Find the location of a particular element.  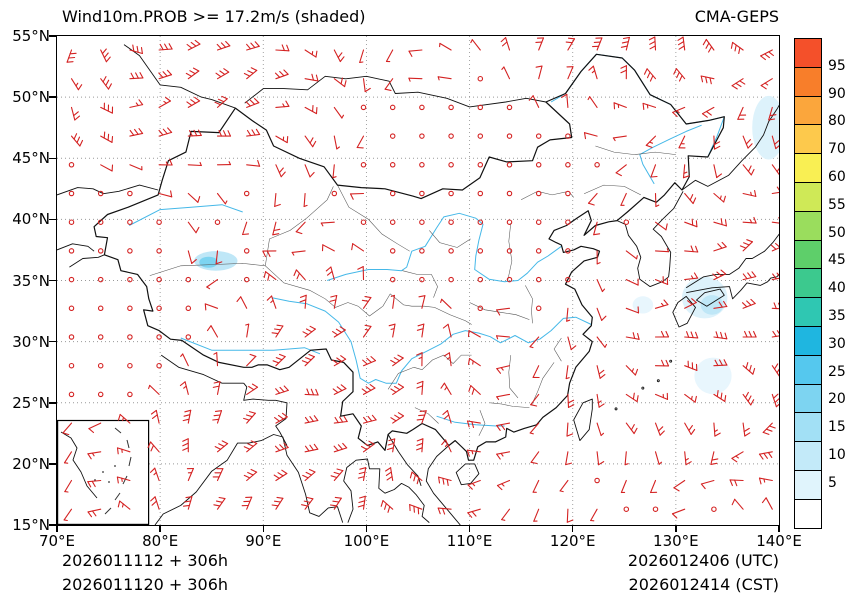

colorbar-label: 15 is located at coordinates (837, 427).